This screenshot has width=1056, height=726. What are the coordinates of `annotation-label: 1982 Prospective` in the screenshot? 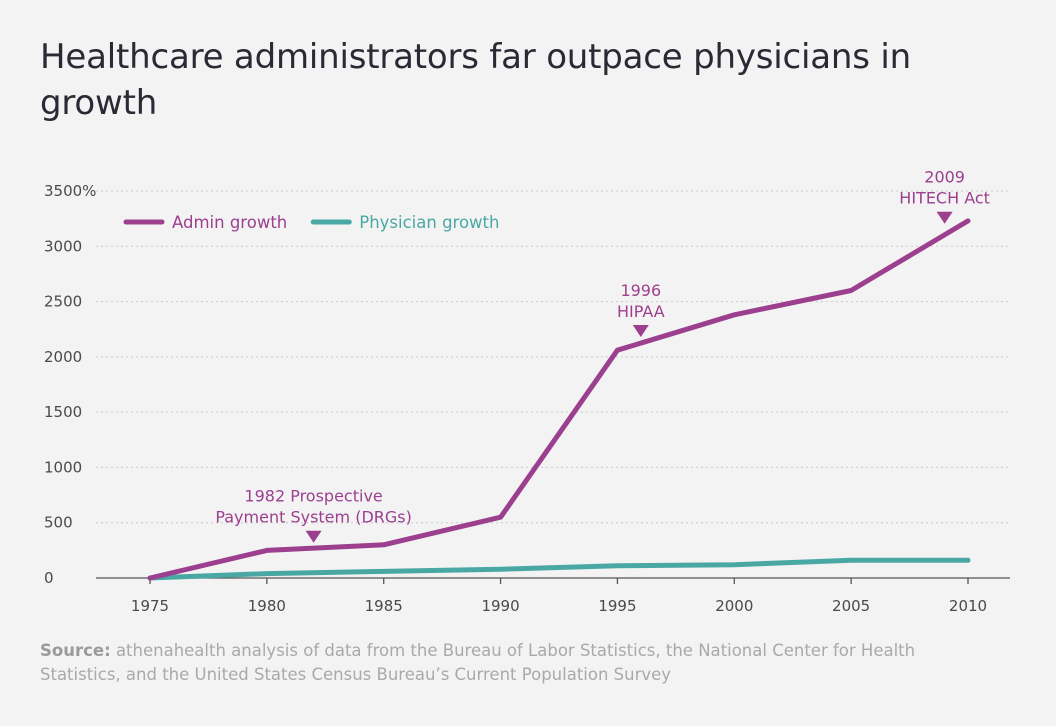 It's located at (313, 496).